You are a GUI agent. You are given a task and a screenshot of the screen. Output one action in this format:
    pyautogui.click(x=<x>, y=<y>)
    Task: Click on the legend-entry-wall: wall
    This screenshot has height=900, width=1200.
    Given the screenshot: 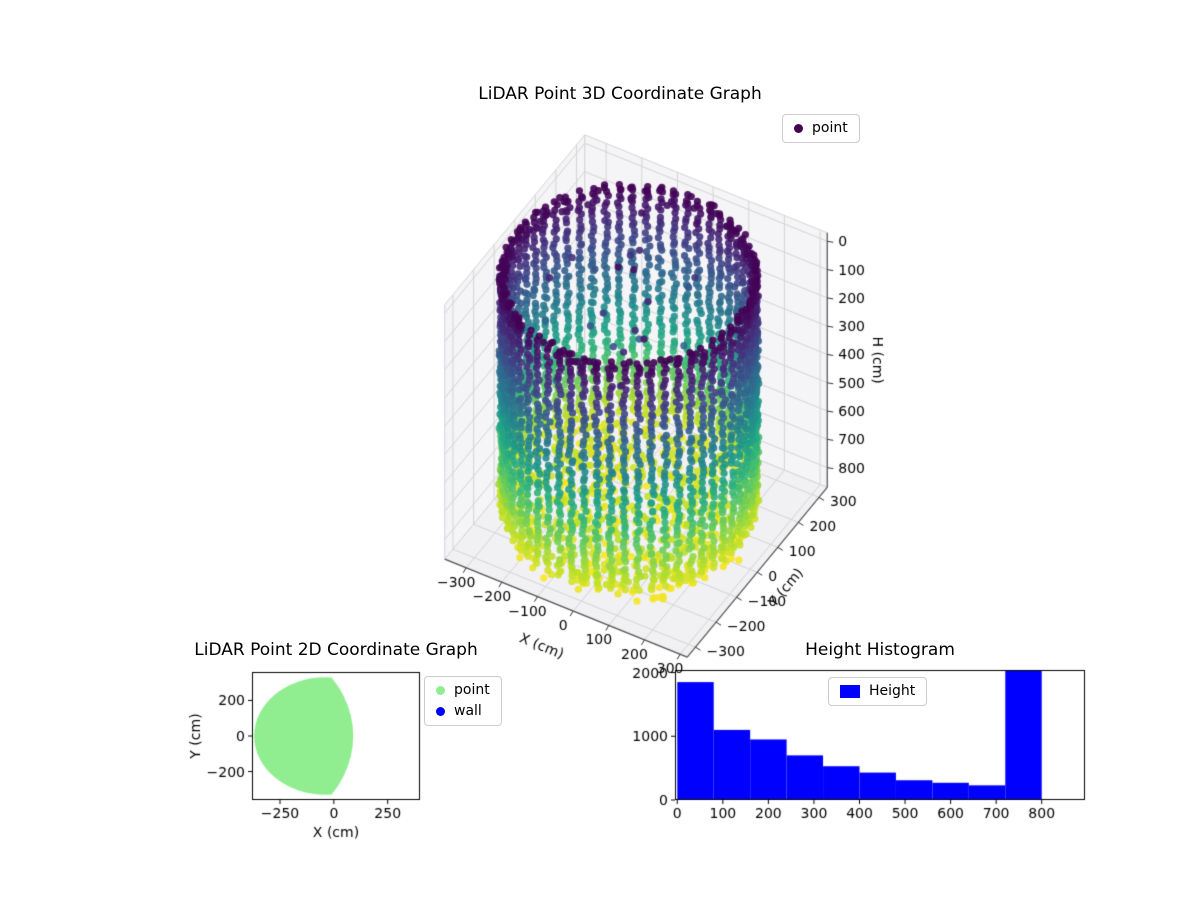 What is the action you would take?
    pyautogui.click(x=463, y=711)
    